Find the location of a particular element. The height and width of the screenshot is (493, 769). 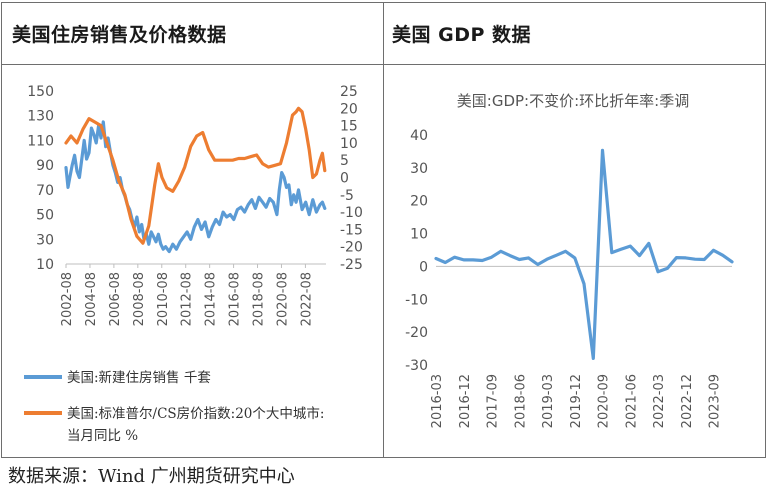

left-x-tick-label: 2010-08 is located at coordinates (163, 299).